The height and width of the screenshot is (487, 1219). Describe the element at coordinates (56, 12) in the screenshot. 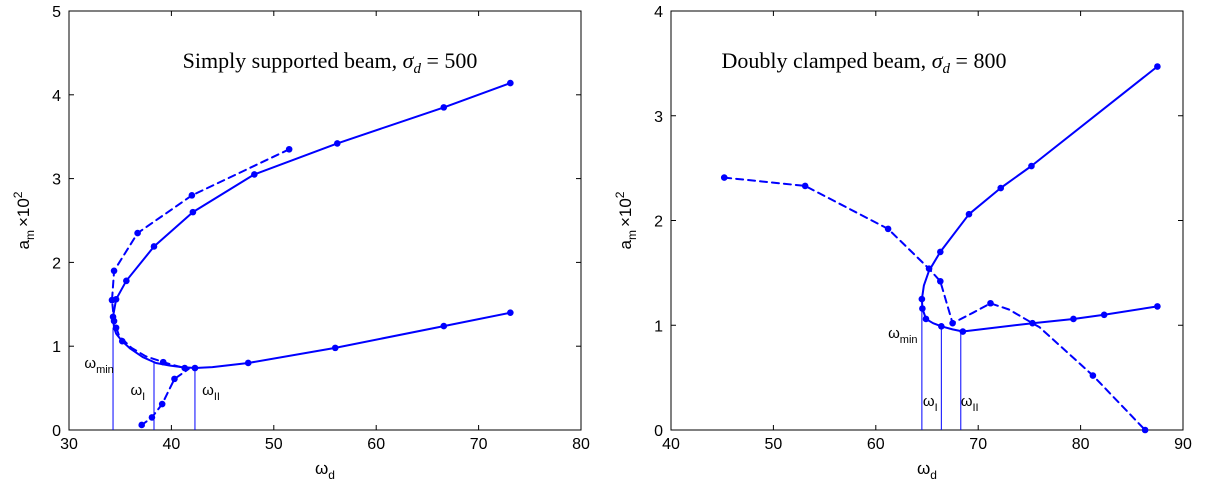

I see `y-tick-label: 5` at that location.